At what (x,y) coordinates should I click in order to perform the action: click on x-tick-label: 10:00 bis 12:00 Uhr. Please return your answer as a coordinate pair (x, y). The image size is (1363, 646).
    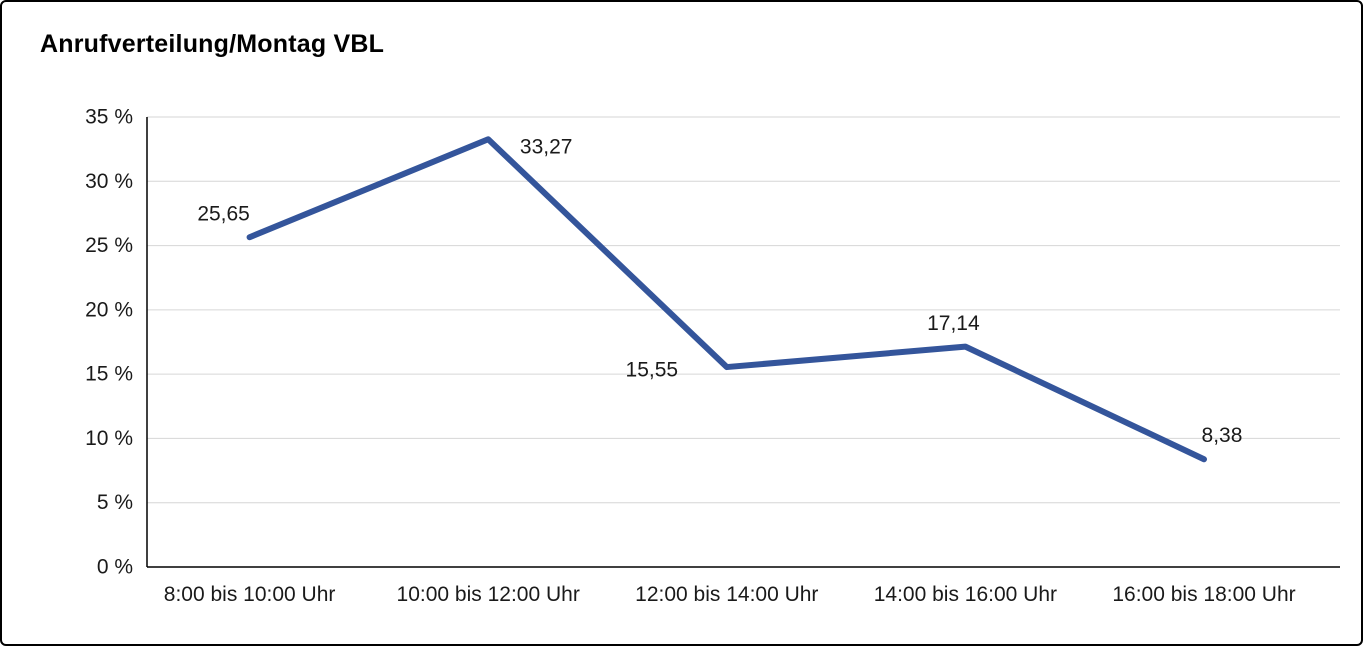
    Looking at the image, I should click on (488, 594).